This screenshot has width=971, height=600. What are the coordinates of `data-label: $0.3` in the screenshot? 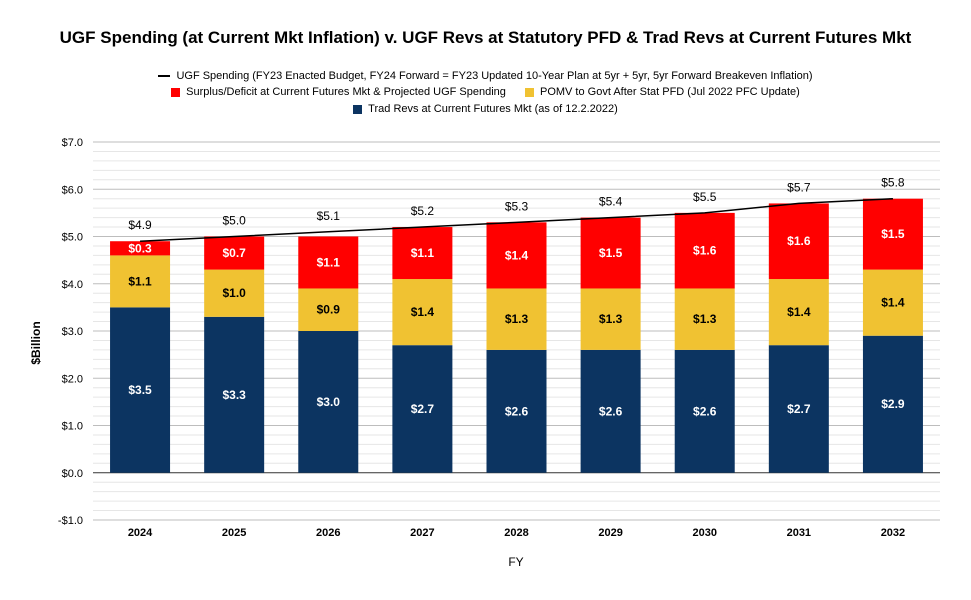 It's located at (140, 248).